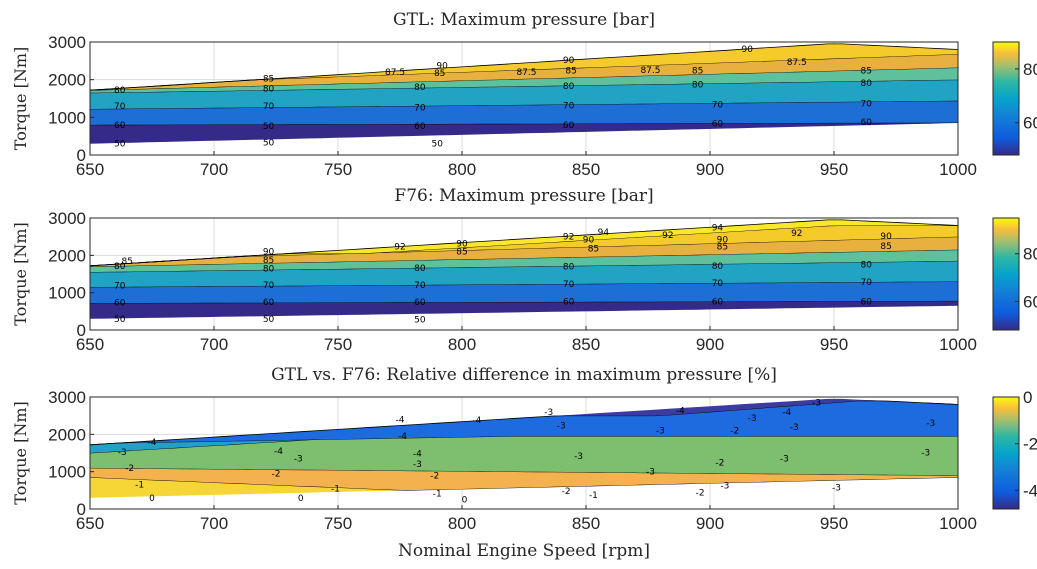  I want to click on contour-label: 0, so click(465, 500).